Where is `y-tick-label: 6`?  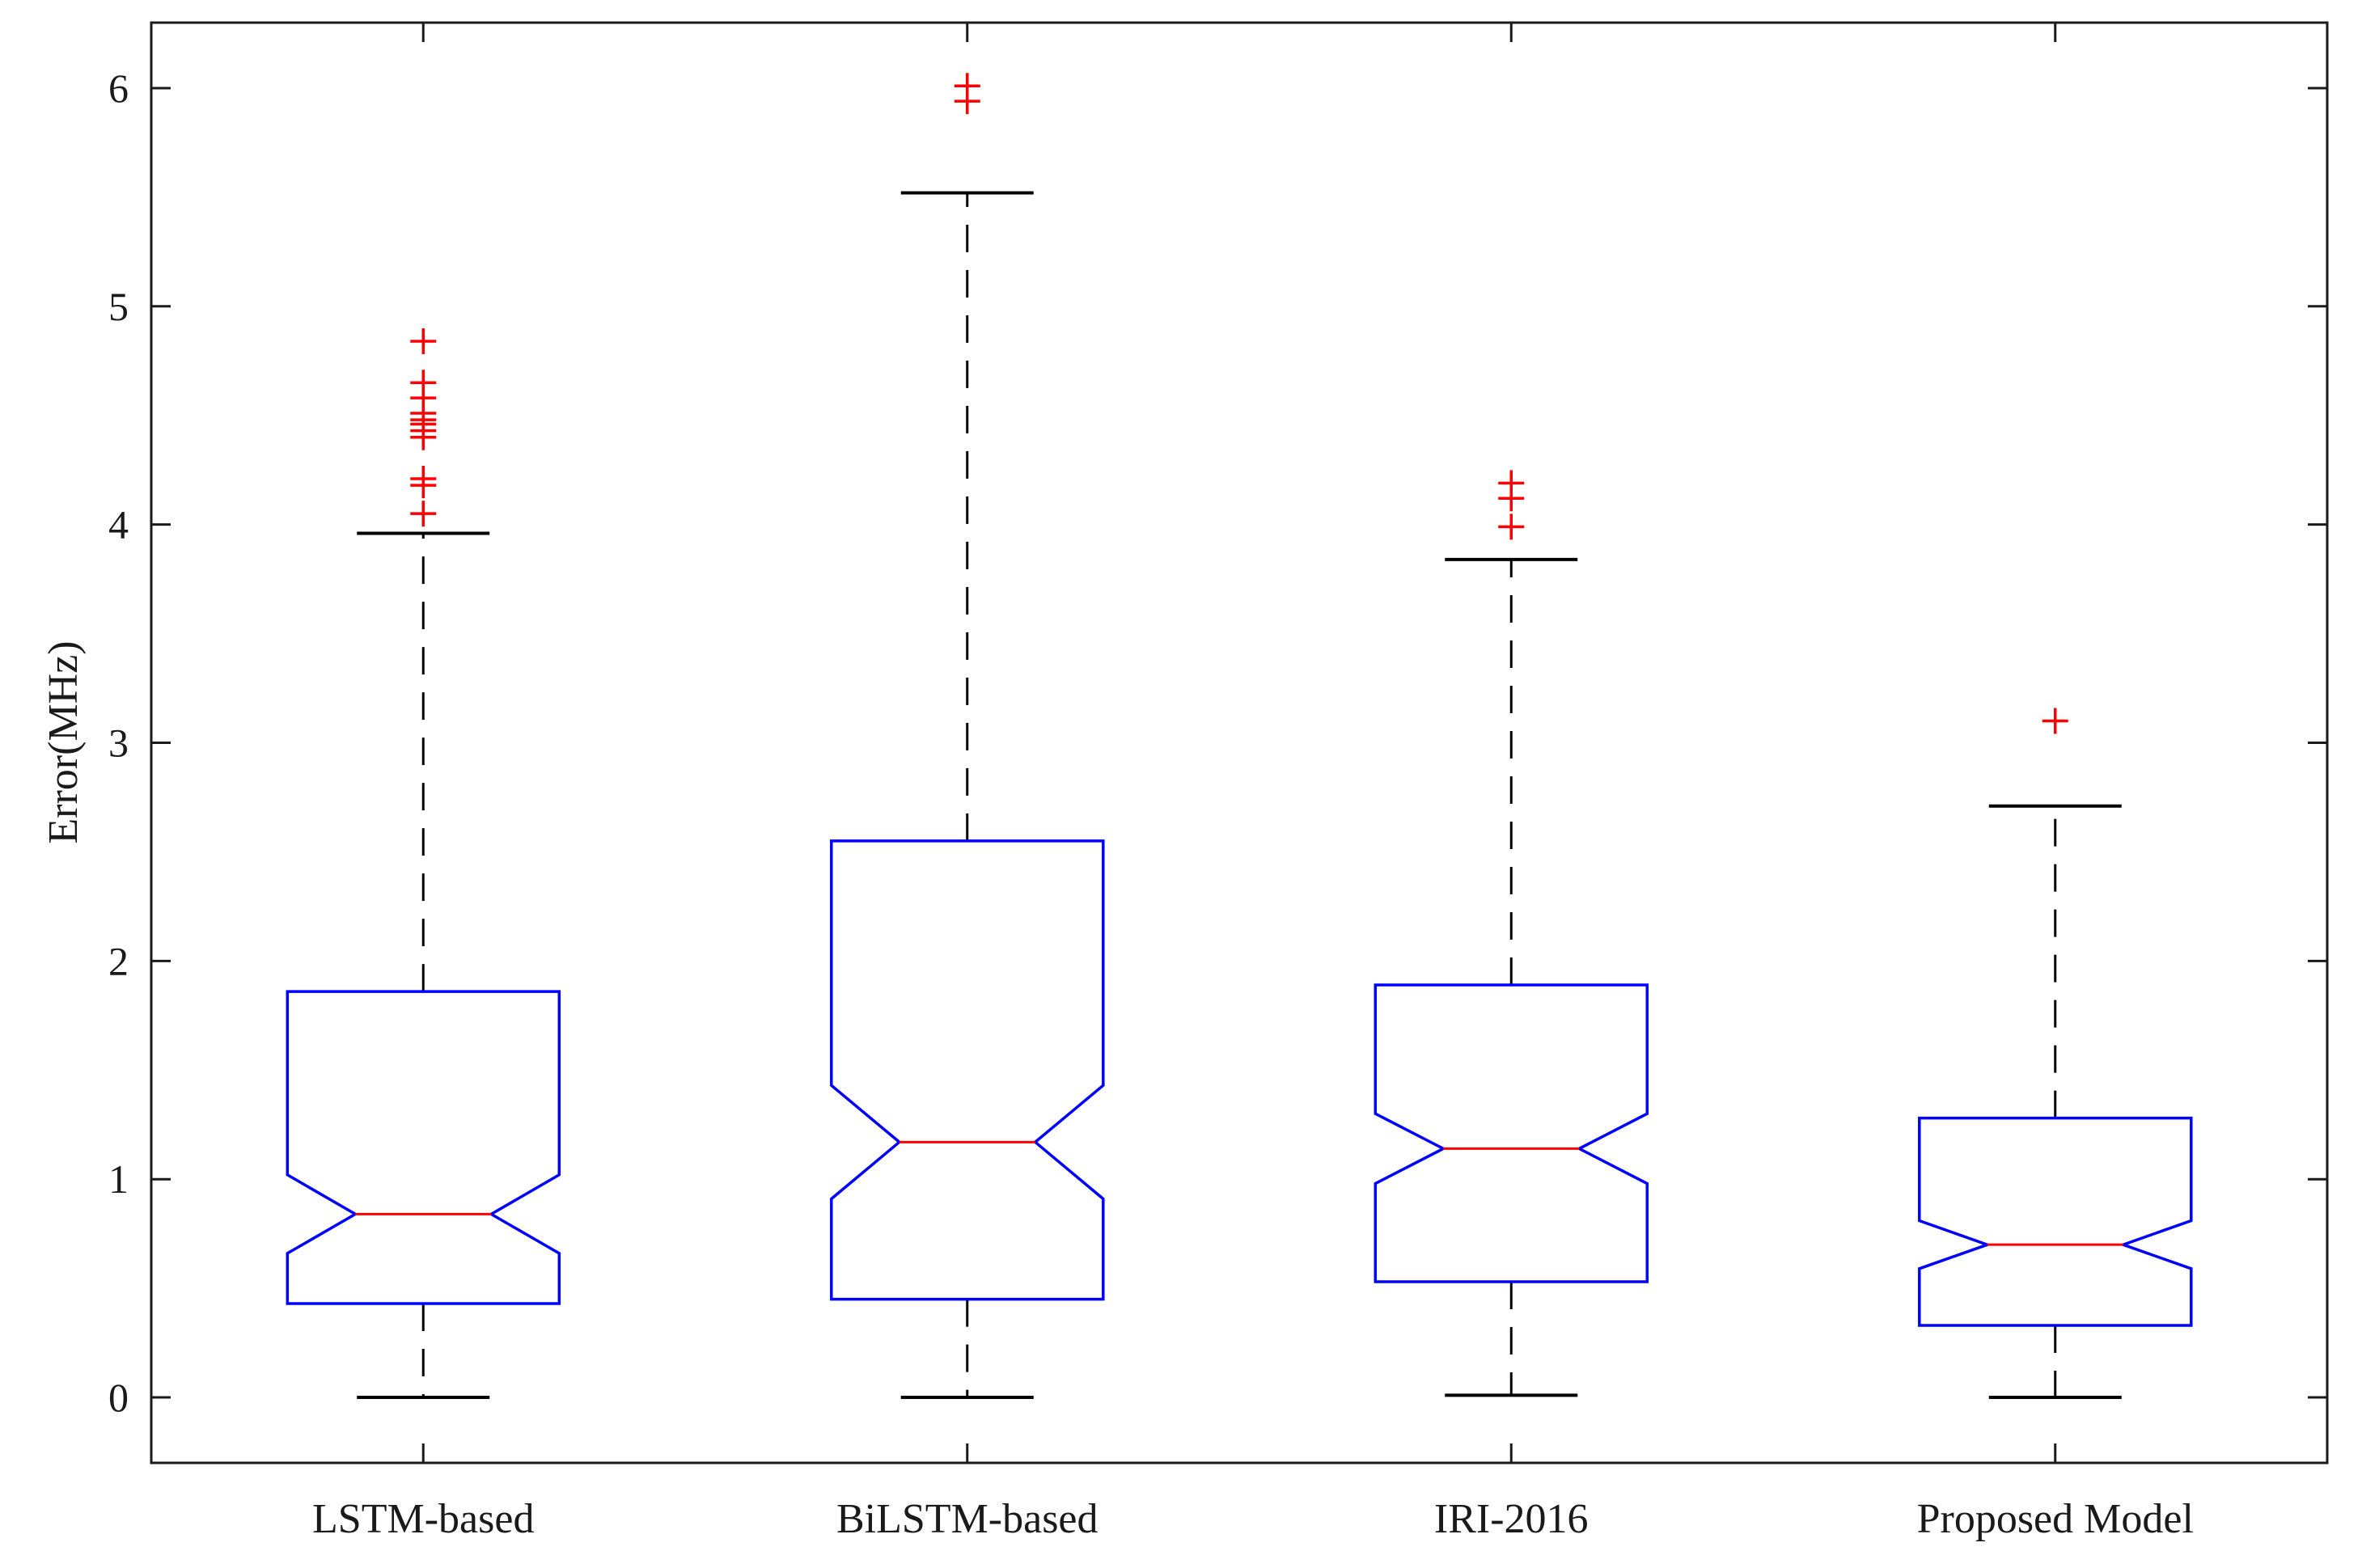
y-tick-label: 6 is located at coordinates (119, 88).